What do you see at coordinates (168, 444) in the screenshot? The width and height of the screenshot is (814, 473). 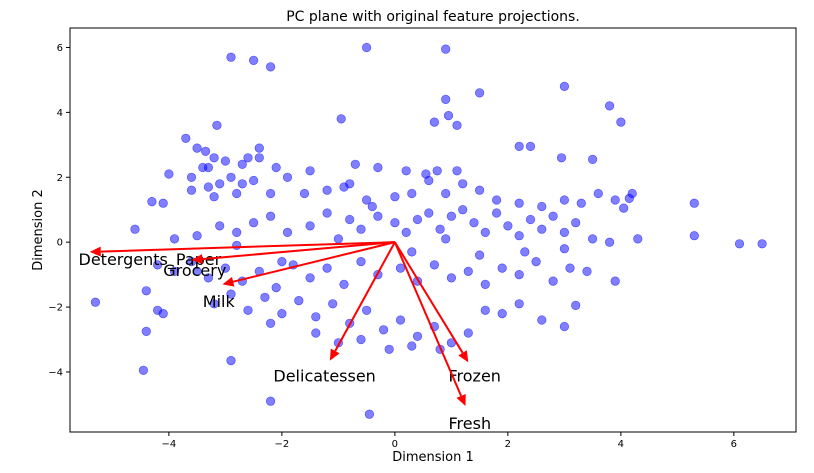 I see `x-tick-label: −4` at bounding box center [168, 444].